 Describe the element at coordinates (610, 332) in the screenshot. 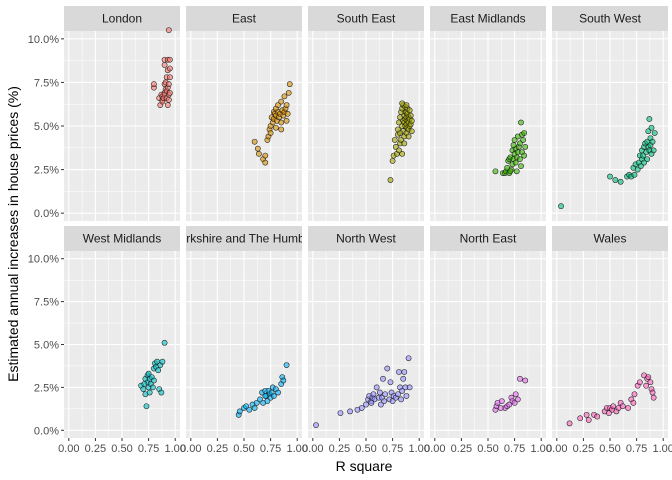

I see `facet-panel: Wales` at that location.